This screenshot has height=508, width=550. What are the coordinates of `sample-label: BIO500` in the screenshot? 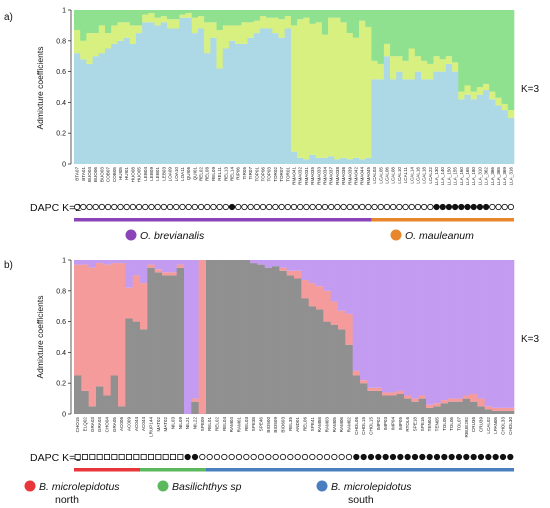 It's located at (268, 425).